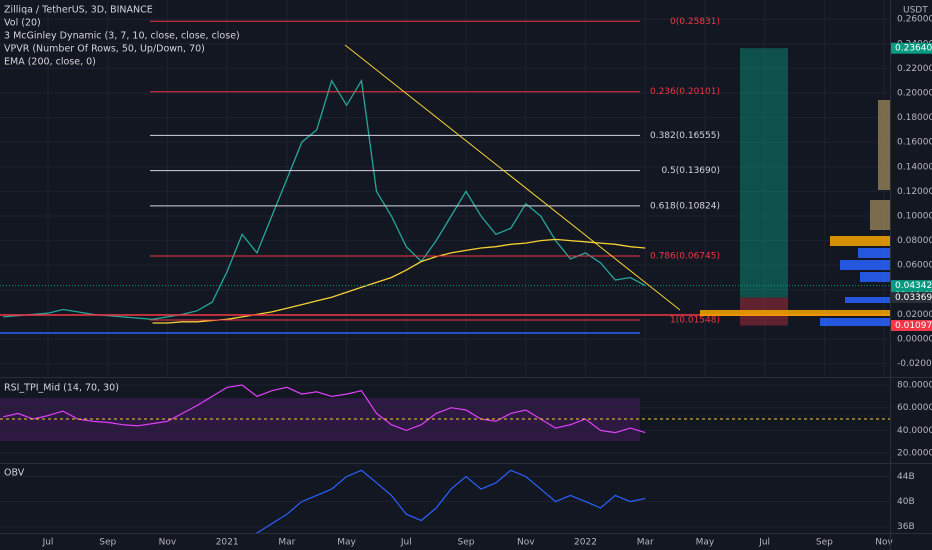  Describe the element at coordinates (914, 454) in the screenshot. I see `price-tick-label: 20.00000` at that location.